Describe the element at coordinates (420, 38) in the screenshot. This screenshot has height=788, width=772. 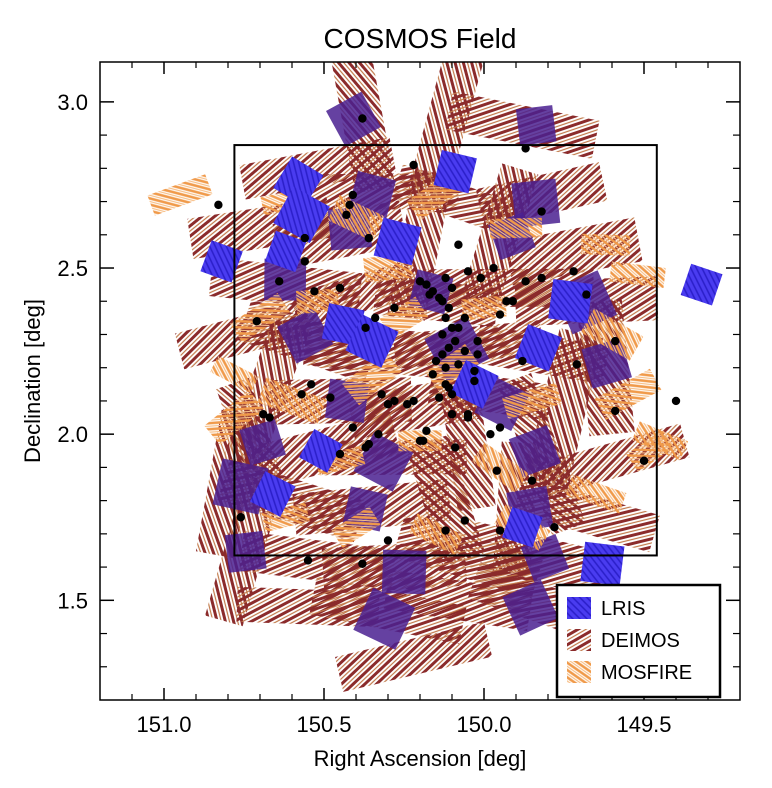
I see `chart-title: COSMOS Field` at that location.